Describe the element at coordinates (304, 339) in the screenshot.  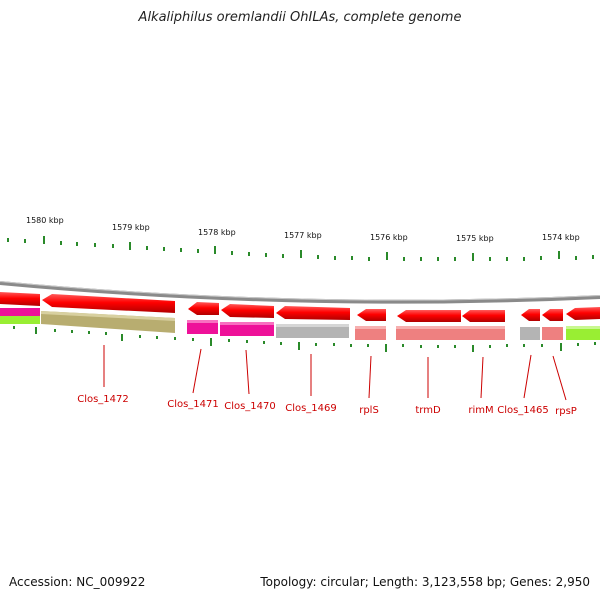
I see `inner-ticks` at that location.